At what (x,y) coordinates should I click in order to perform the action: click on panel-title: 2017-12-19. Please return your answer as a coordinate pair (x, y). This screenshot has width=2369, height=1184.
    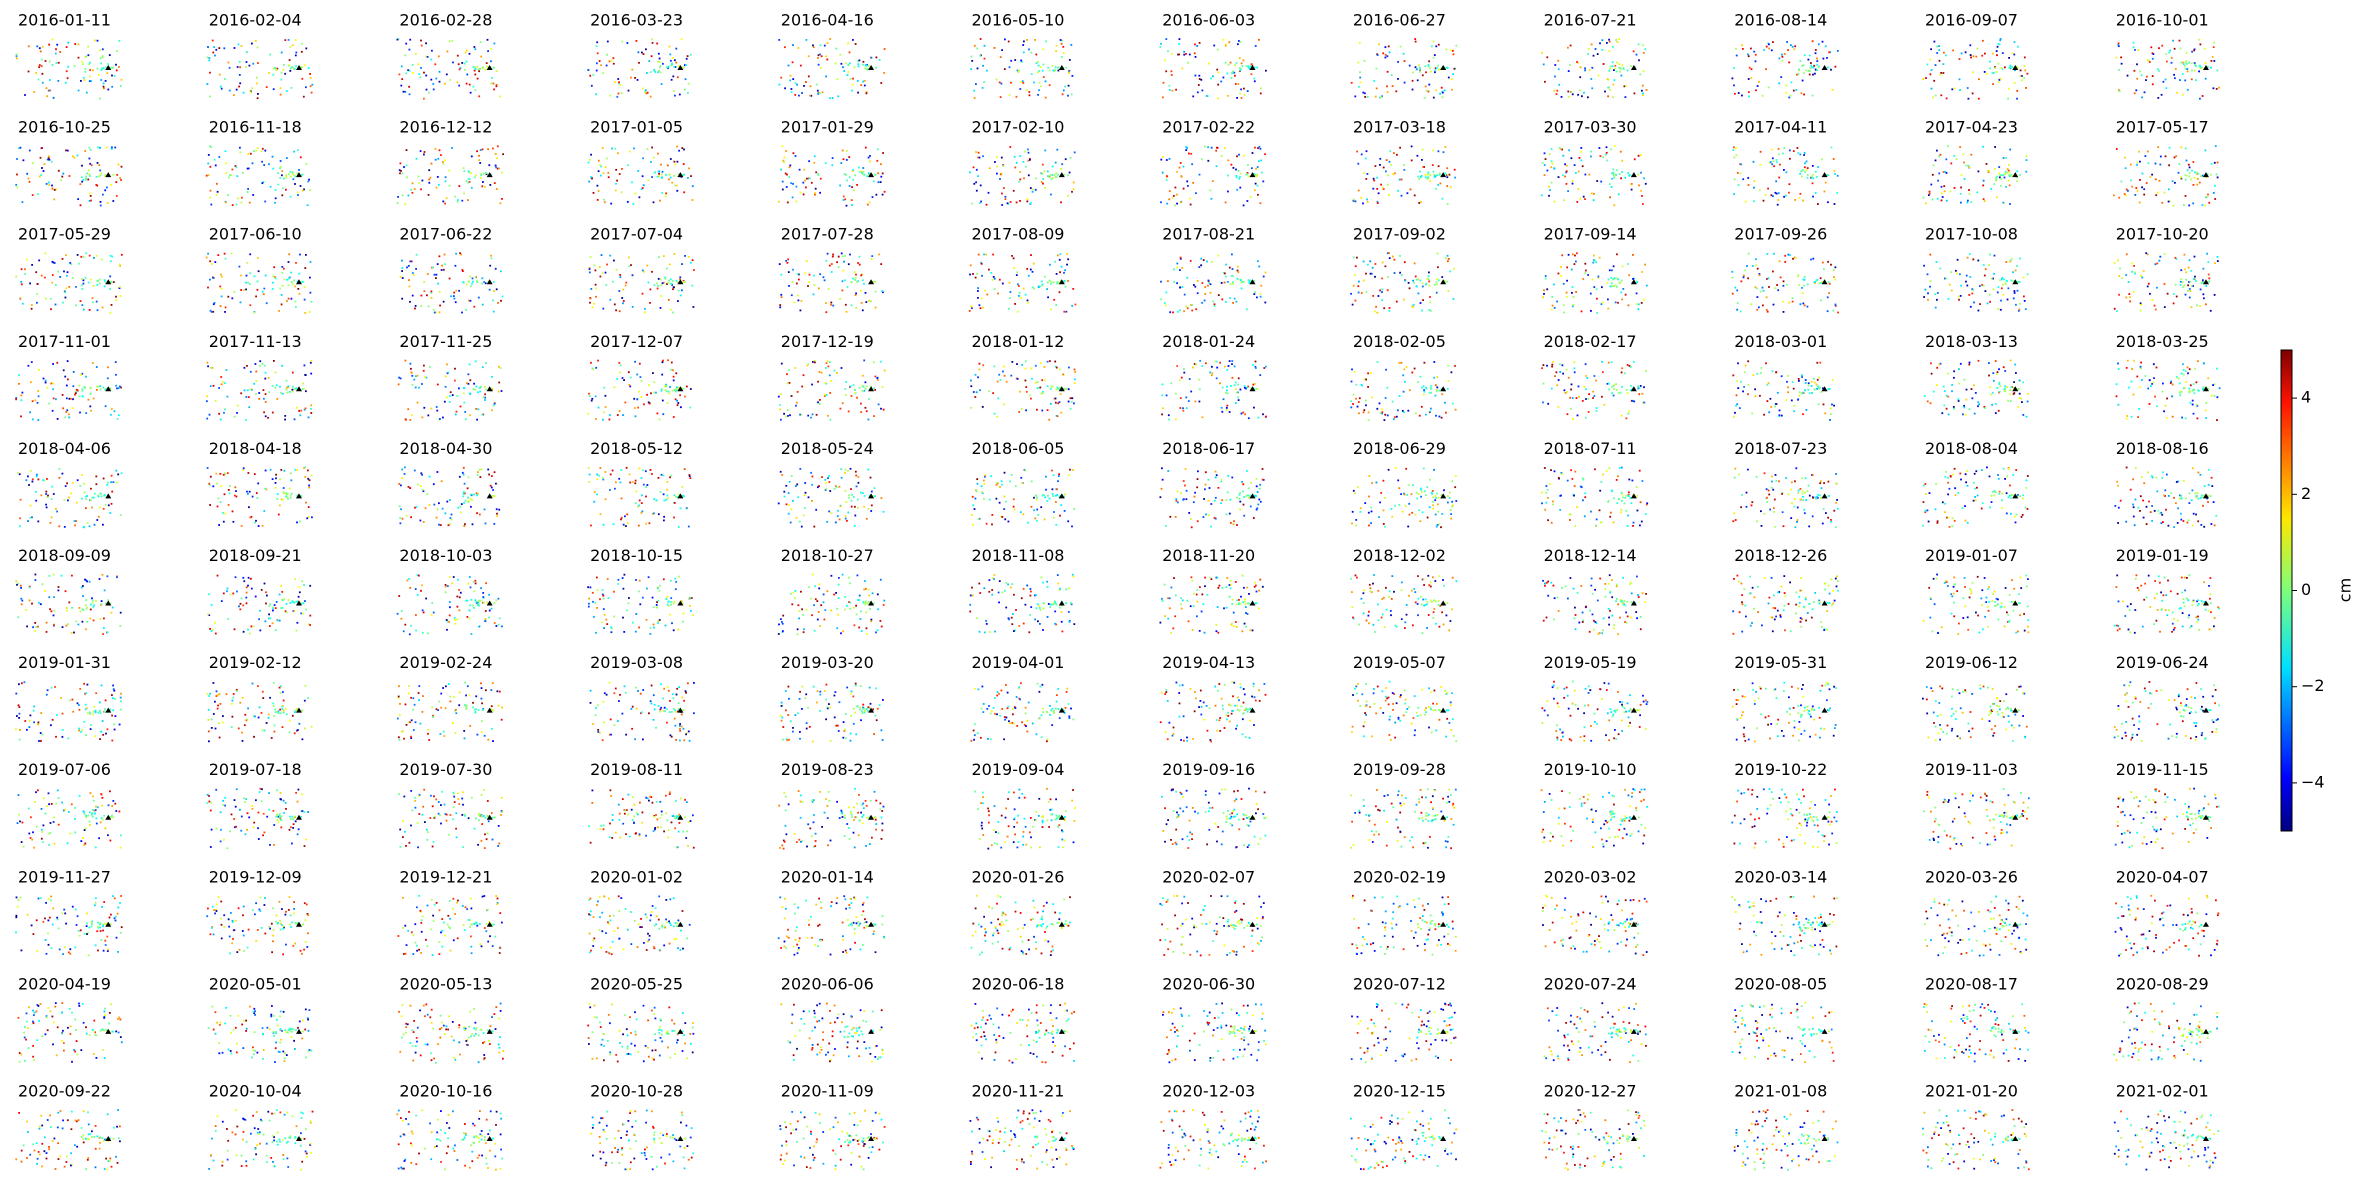
    Looking at the image, I should click on (827, 341).